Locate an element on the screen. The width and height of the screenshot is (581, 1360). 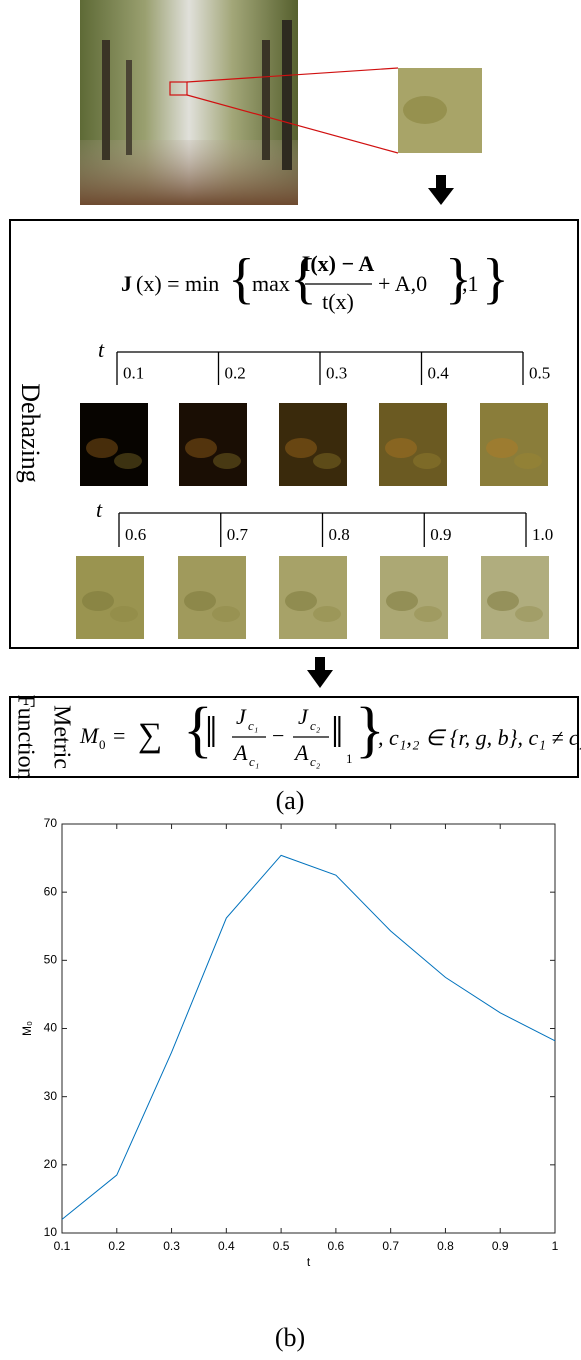
formula-part: 1 is located at coordinates (349, 758).